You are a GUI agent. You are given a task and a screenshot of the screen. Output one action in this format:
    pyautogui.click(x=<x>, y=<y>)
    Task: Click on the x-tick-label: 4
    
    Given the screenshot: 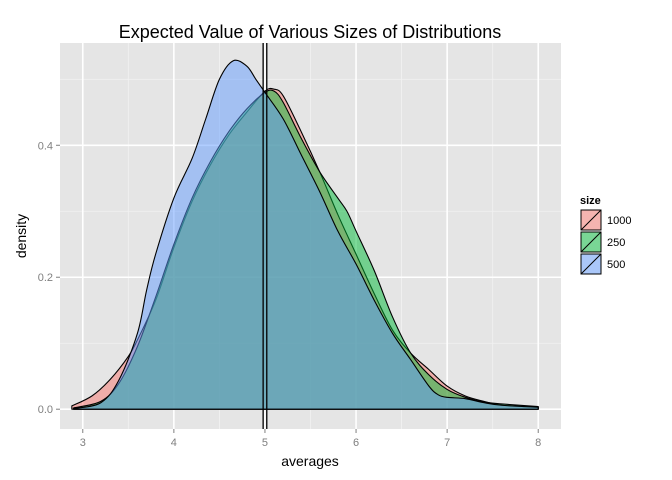 What is the action you would take?
    pyautogui.click(x=174, y=443)
    